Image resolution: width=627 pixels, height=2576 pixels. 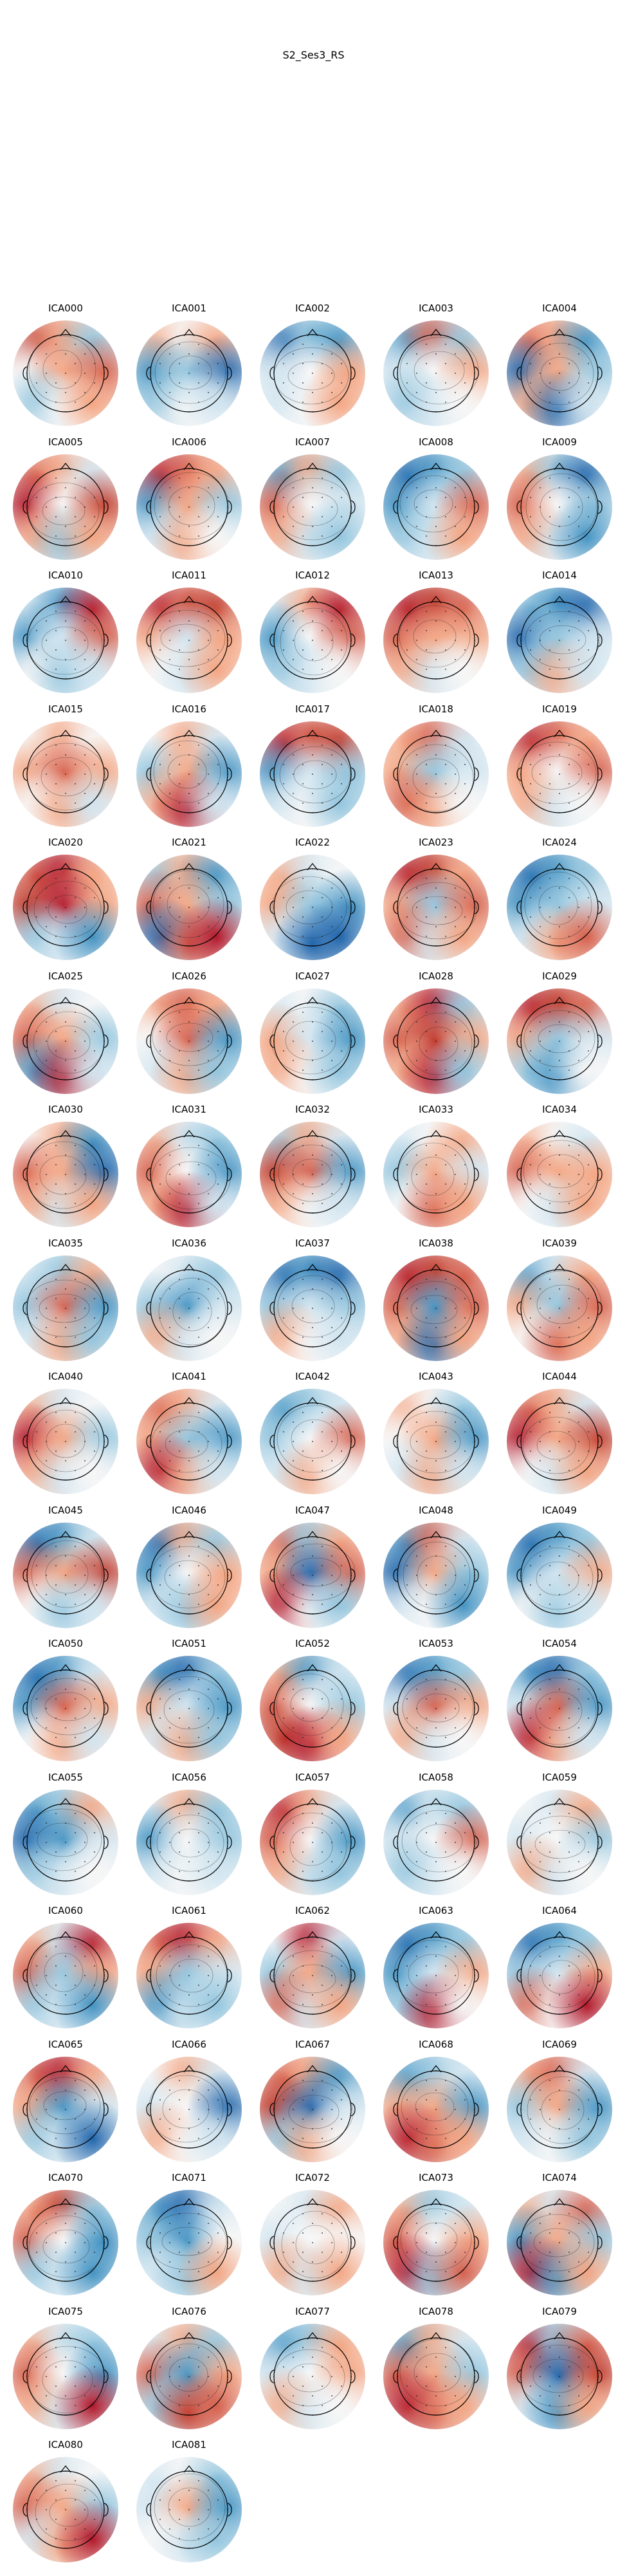 I want to click on topomap-ica059: ICA059, so click(x=559, y=1836).